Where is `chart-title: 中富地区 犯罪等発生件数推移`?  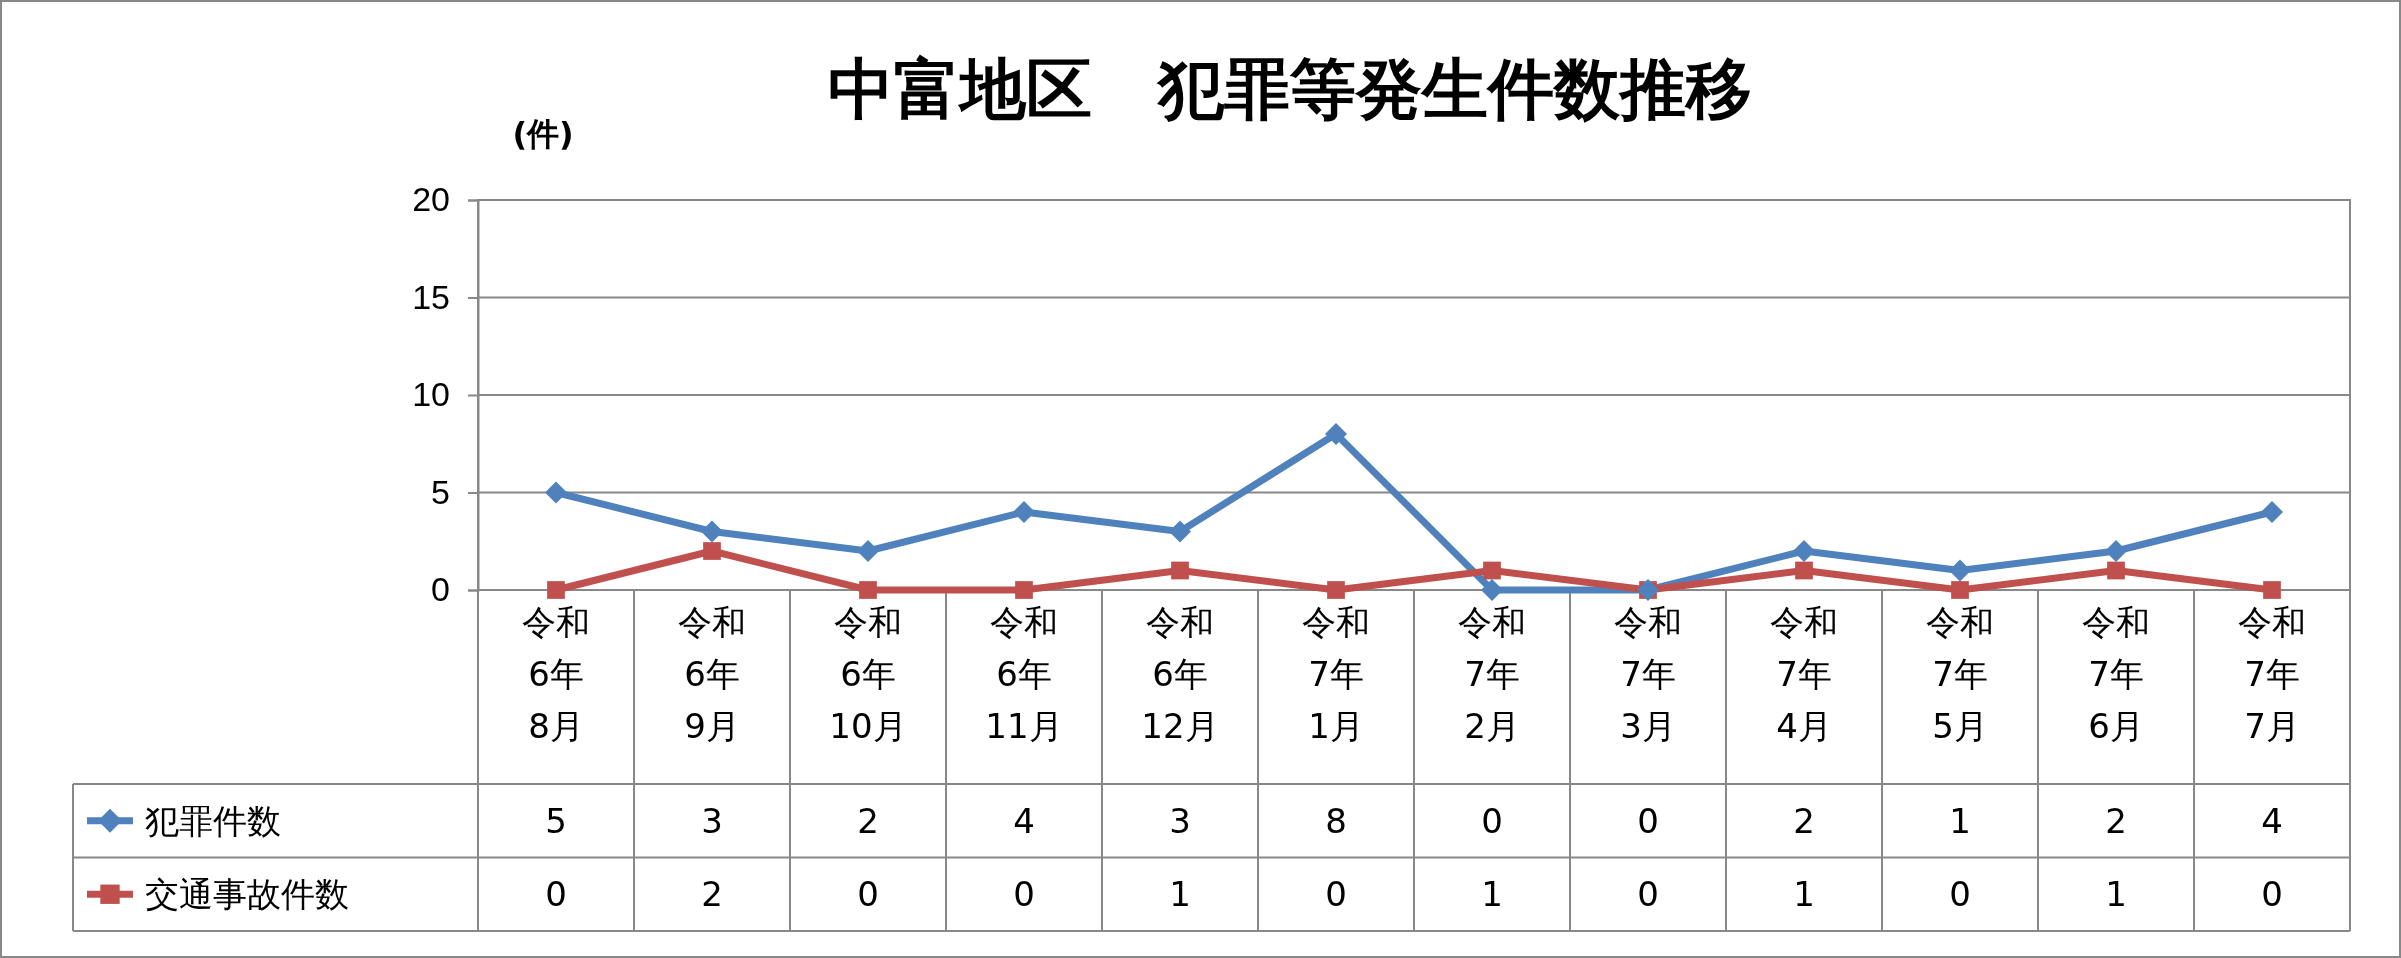
chart-title: 中富地区 犯罪等発生件数推移 is located at coordinates (1290, 89).